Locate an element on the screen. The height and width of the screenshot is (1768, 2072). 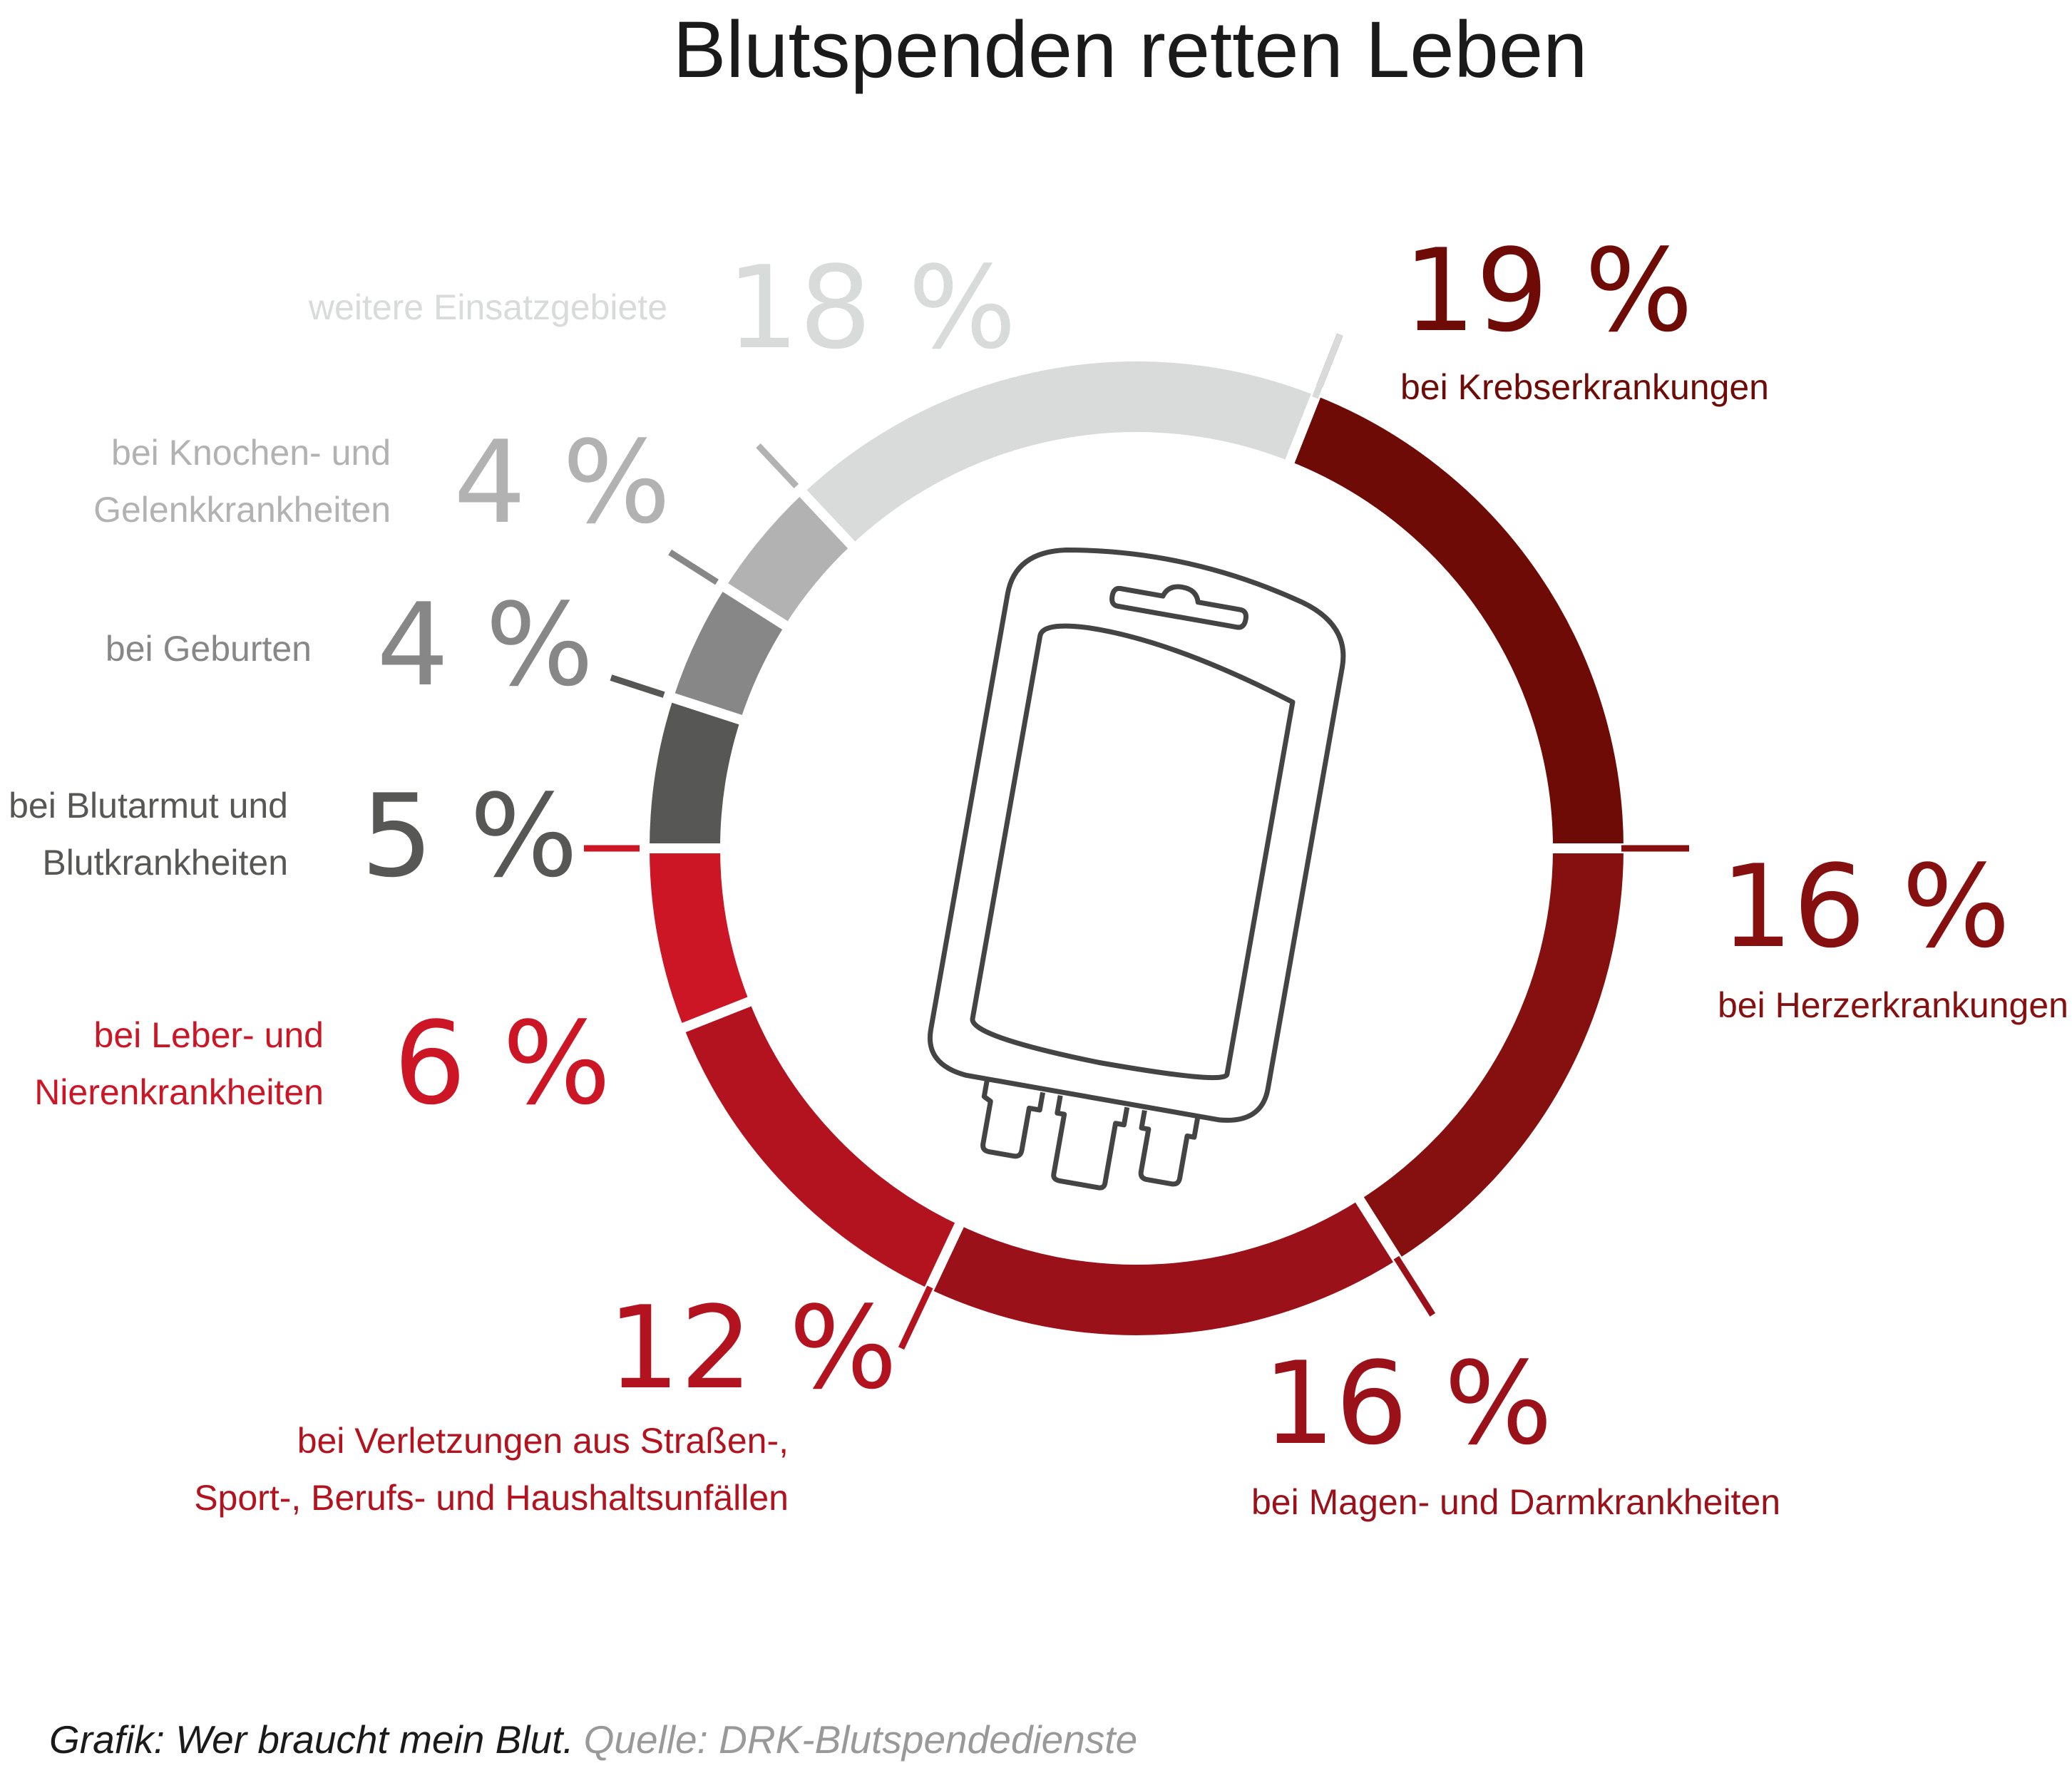
slice-value-label: 5 % is located at coordinates (469, 836).